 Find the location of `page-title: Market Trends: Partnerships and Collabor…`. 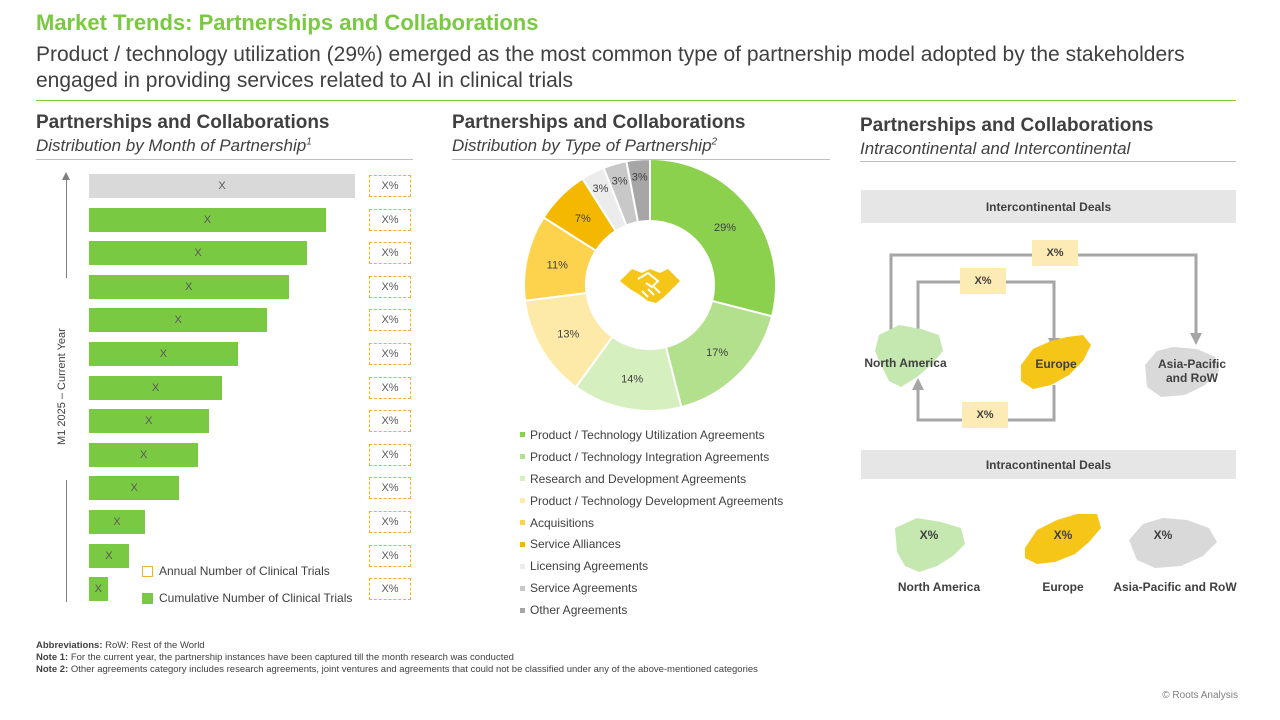

page-title: Market Trends: Partnerships and Collabor… is located at coordinates (287, 22).